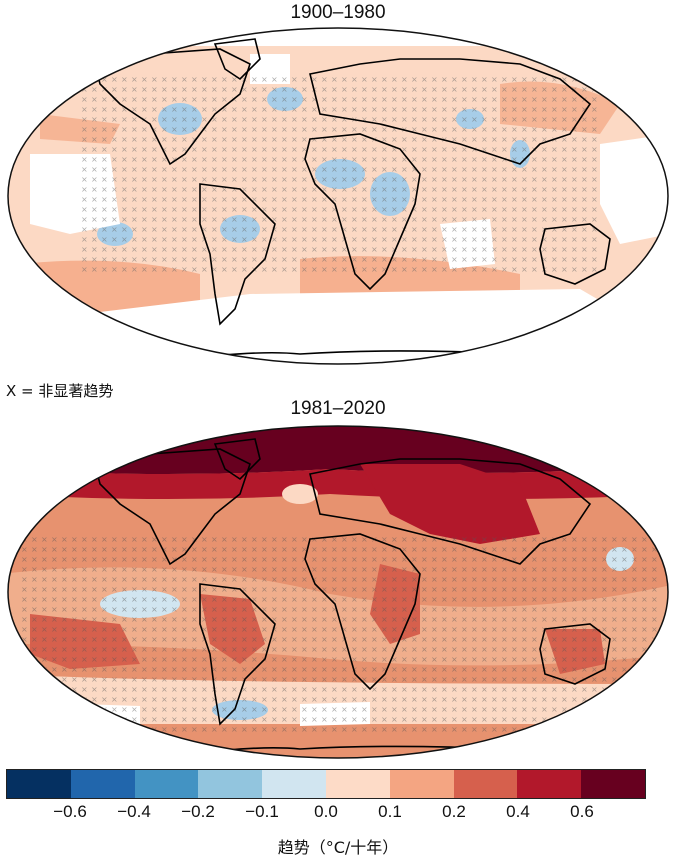 Image resolution: width=676 pixels, height=866 pixels. Describe the element at coordinates (262, 811) in the screenshot. I see `colorbar-tick: −0.1` at that location.